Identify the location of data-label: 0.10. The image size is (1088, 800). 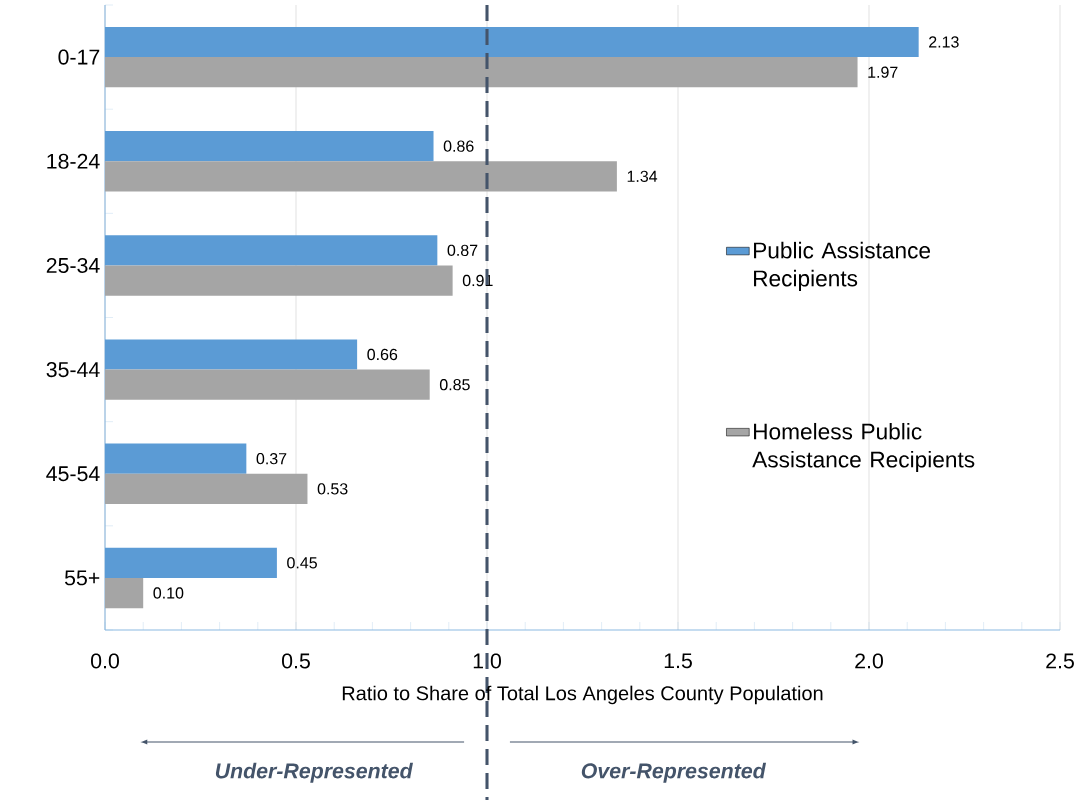
(168, 593).